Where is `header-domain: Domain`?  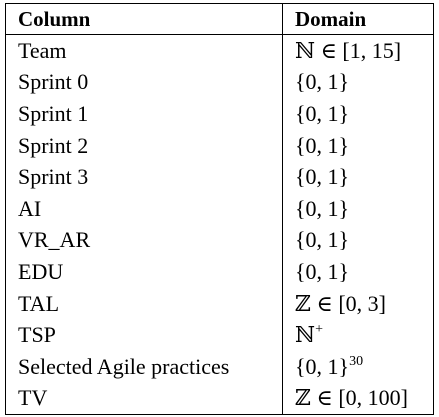
header-domain: Domain is located at coordinates (358, 19).